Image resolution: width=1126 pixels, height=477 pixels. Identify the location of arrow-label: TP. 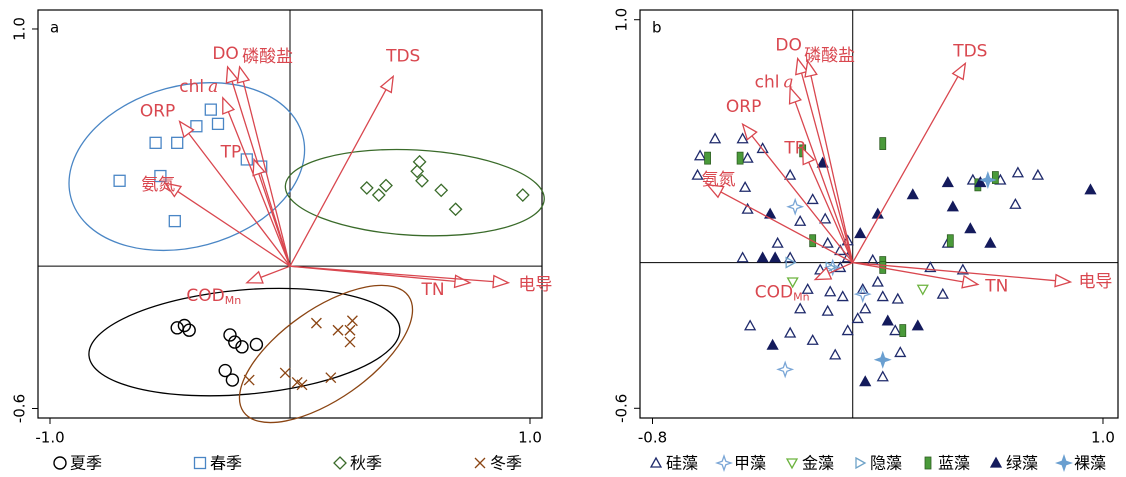
(794, 148).